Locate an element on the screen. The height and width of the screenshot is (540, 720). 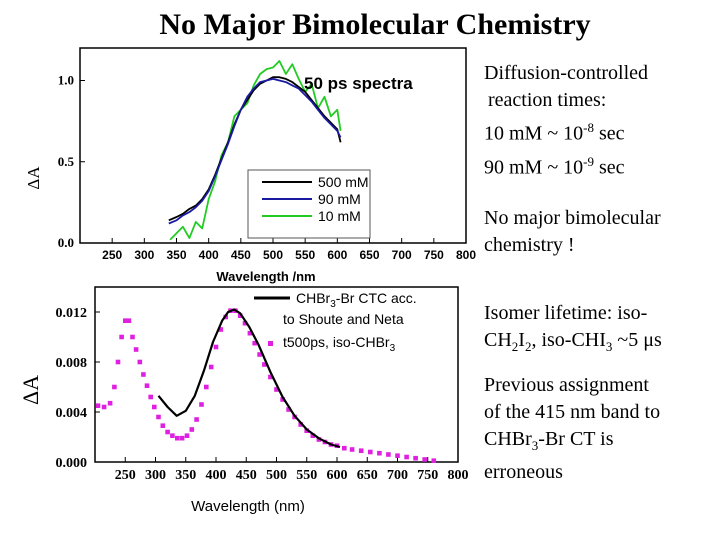
bottom-y-tick-label-0: 0.000 is located at coordinates (72, 463).